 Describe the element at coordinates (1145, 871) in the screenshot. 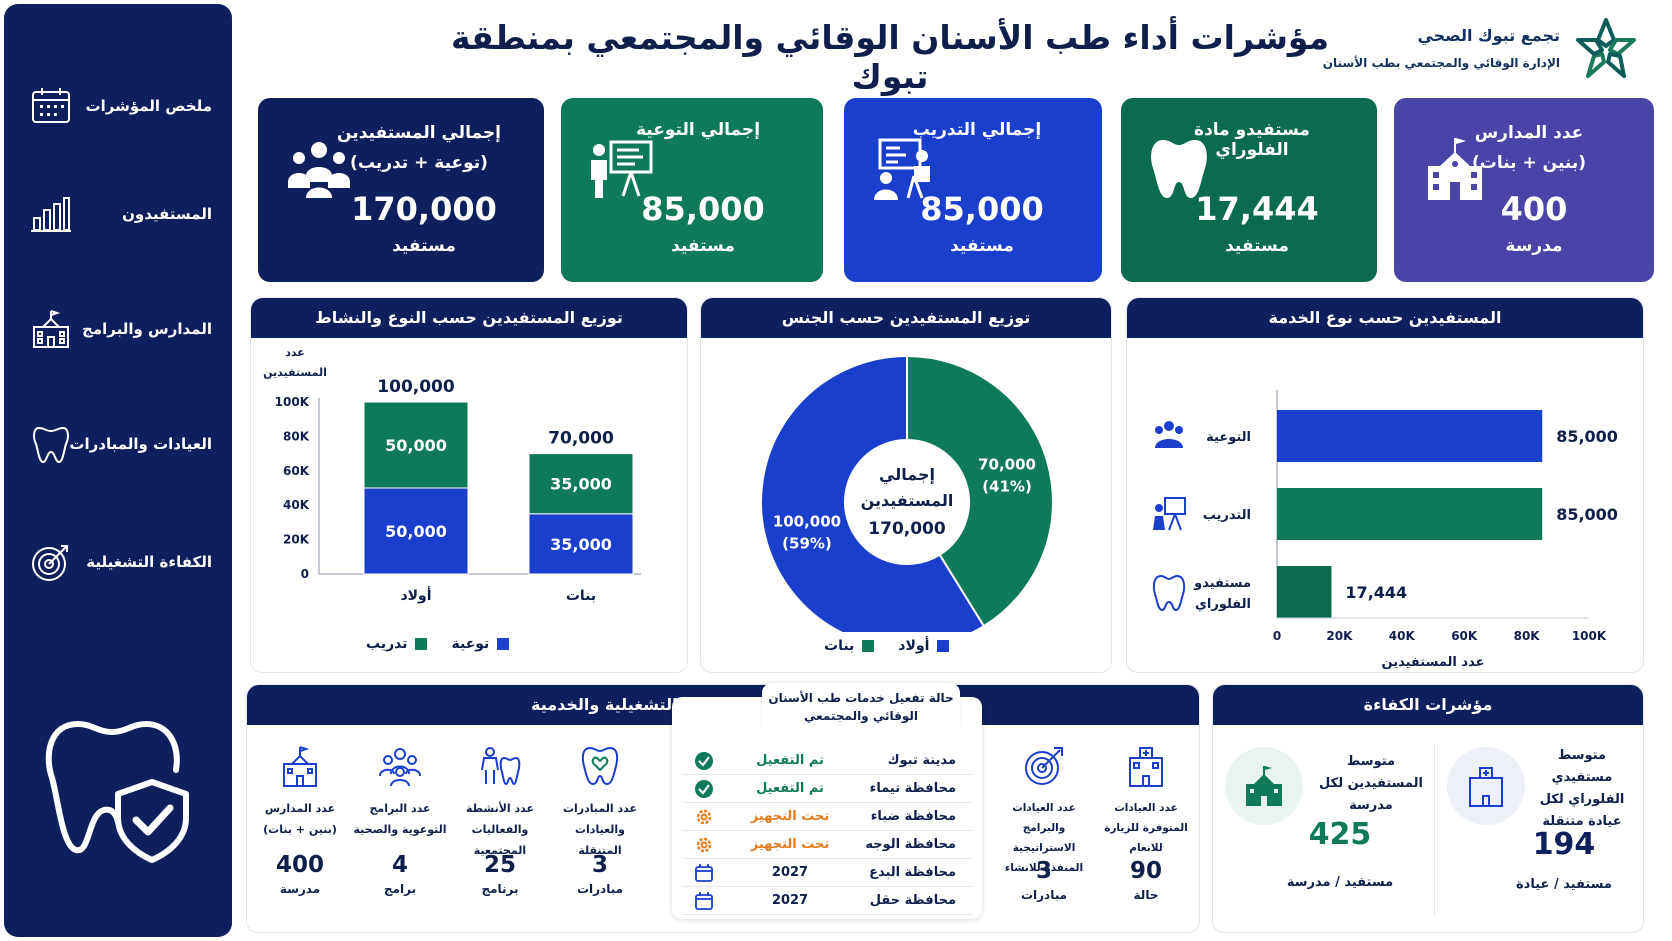

I see `ops-value: 90` at that location.